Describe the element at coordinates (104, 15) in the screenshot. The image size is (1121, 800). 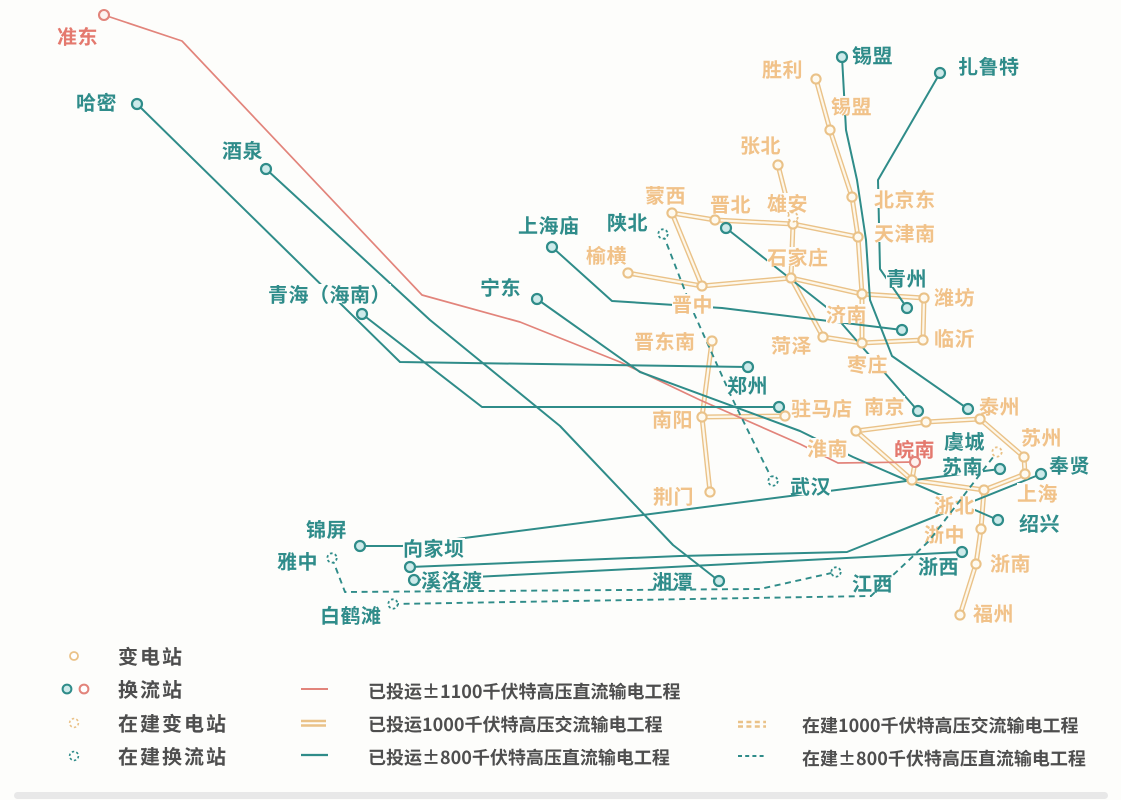
I see `station-node-zhundong` at that location.